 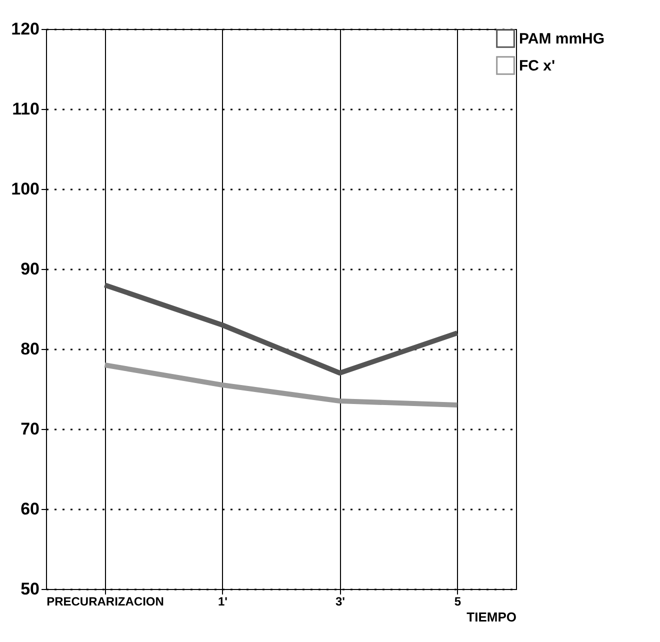 What do you see at coordinates (562, 39) in the screenshot?
I see `legend-label: PAM mmHG` at bounding box center [562, 39].